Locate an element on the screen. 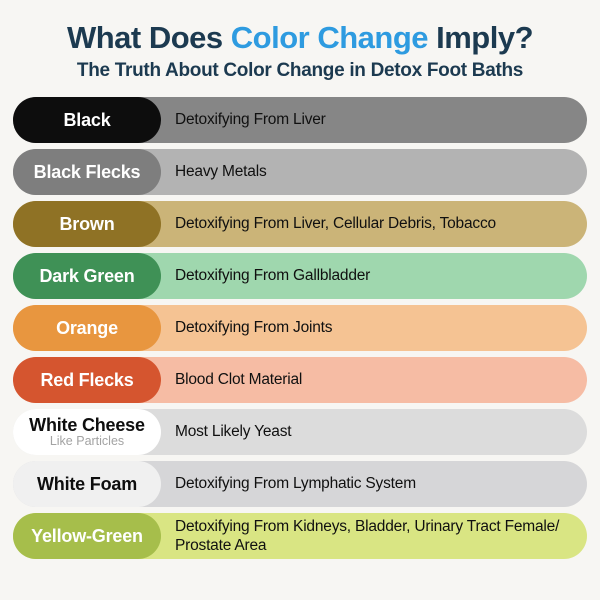 This screenshot has width=600, height=600. color-subname: Like Particles is located at coordinates (87, 440).